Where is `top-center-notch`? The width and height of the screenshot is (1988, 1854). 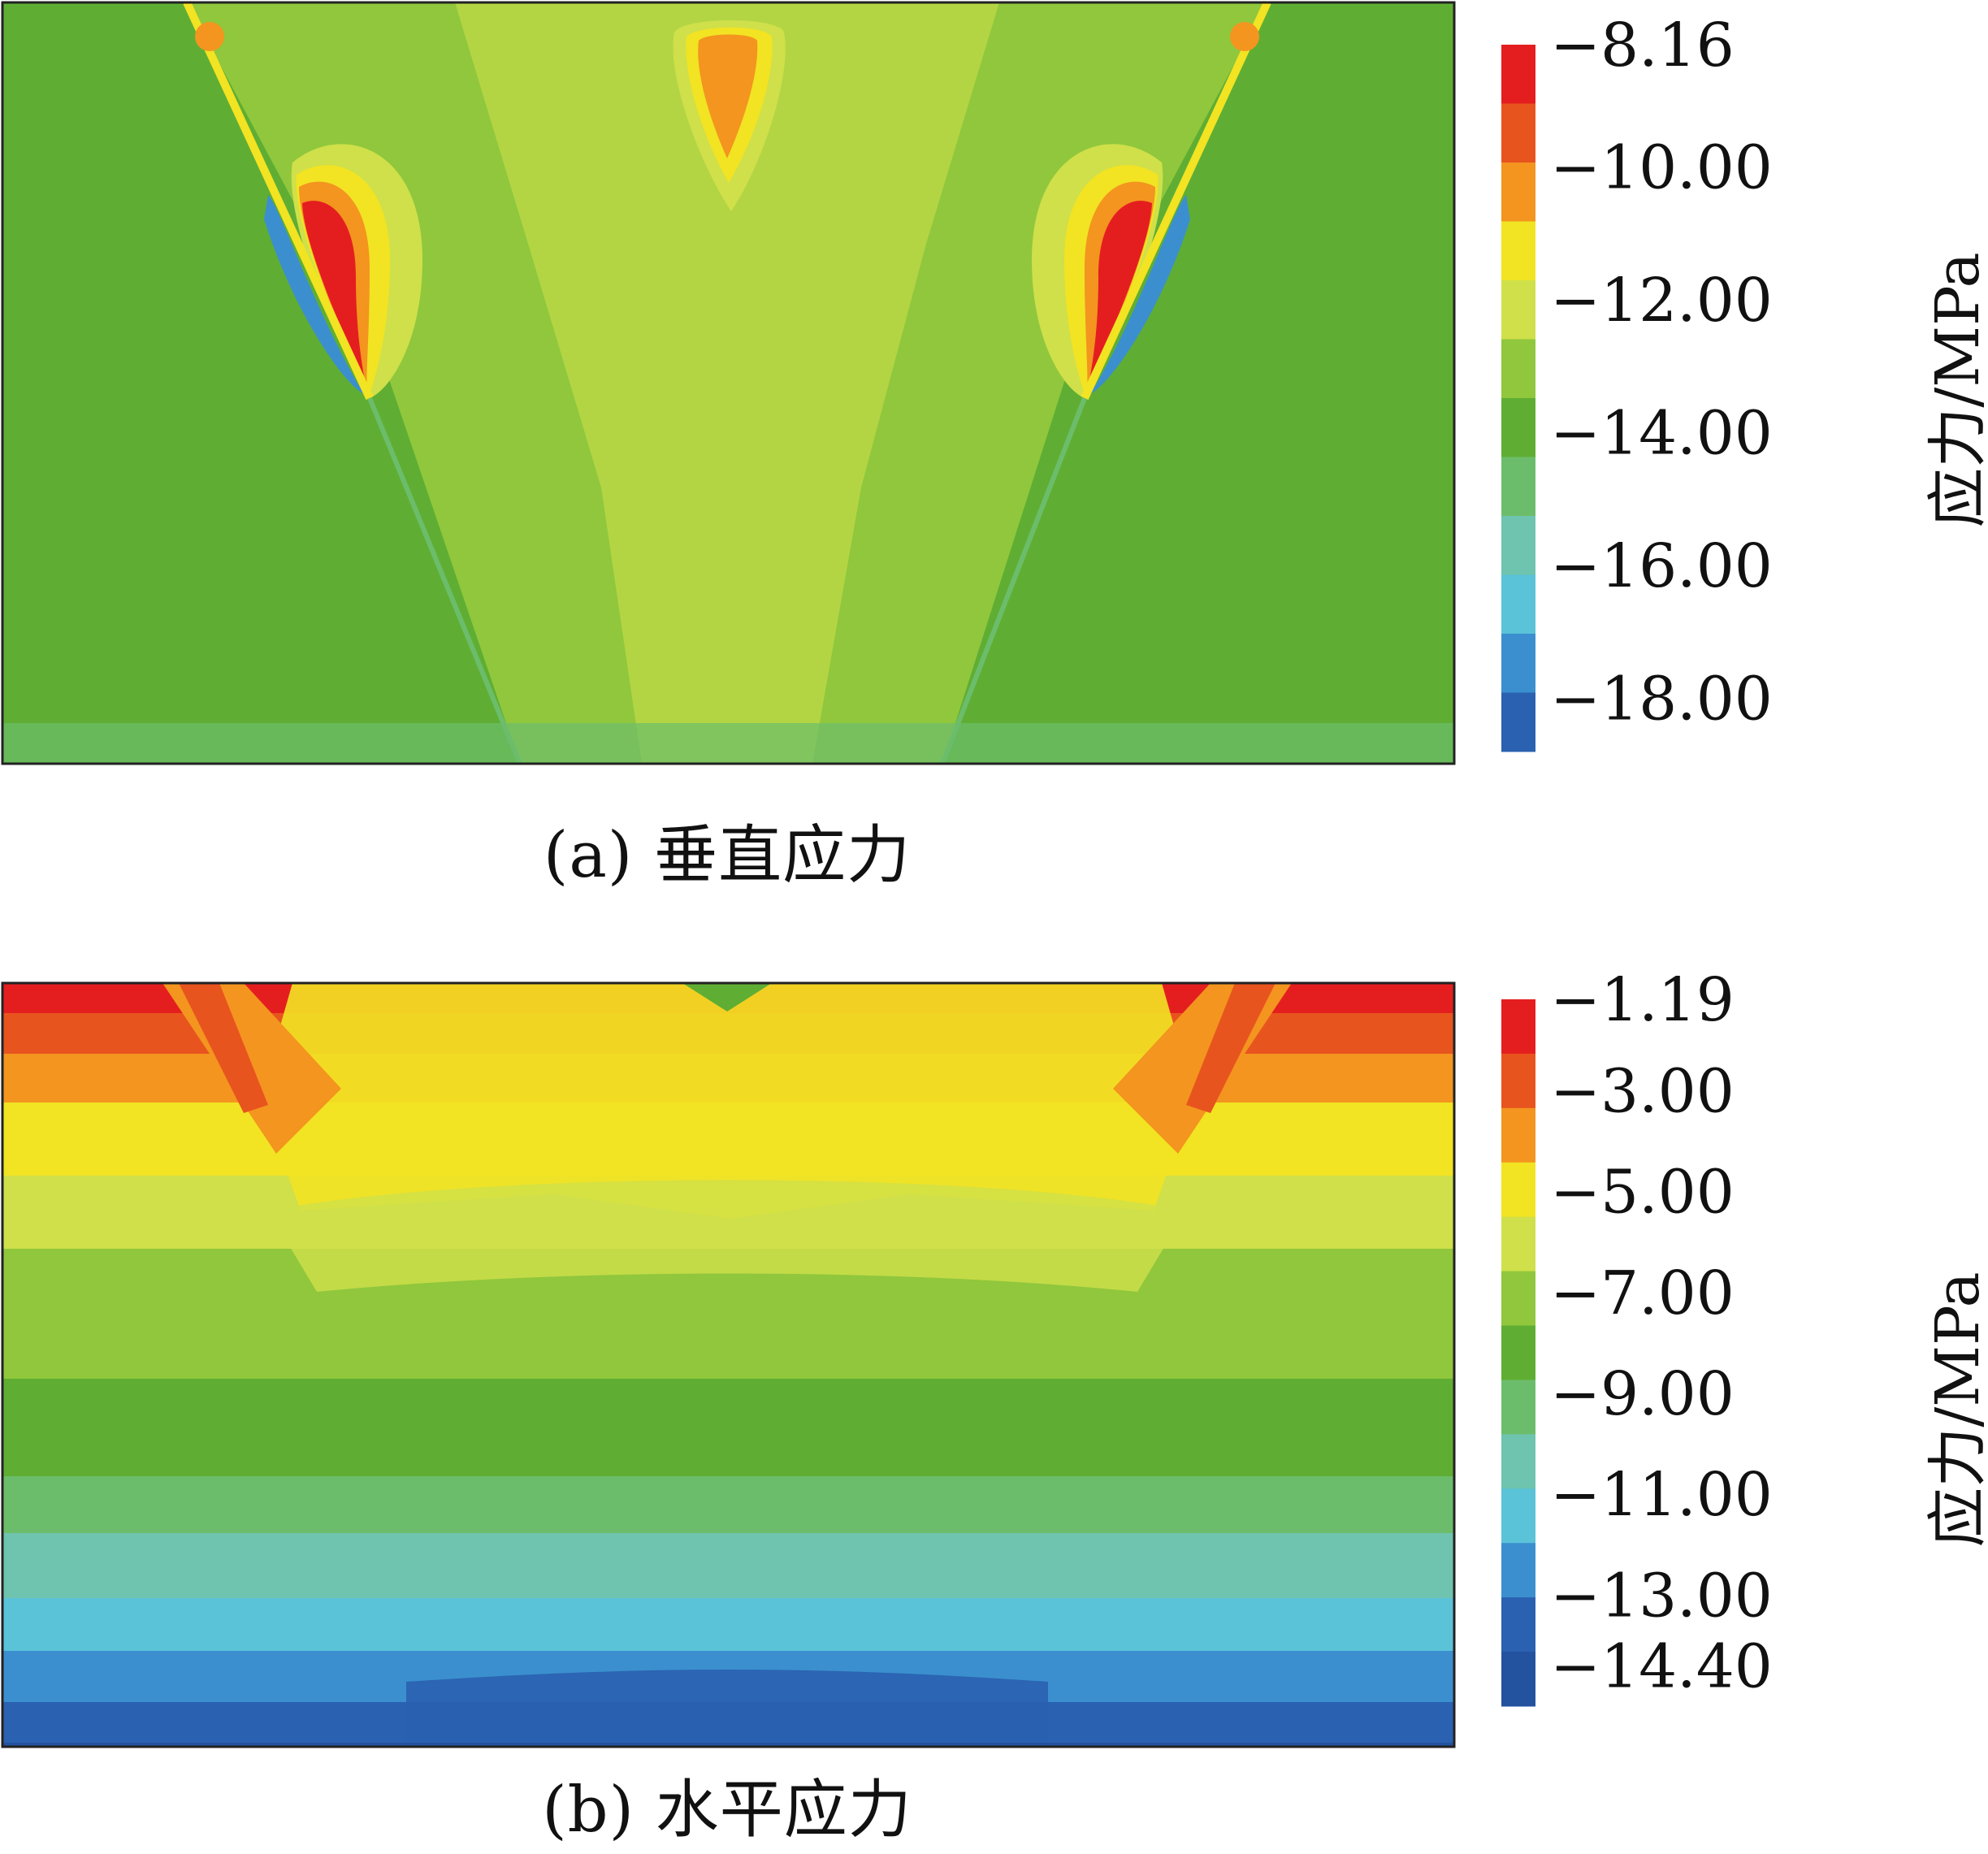
top-center-notch is located at coordinates (727, 997).